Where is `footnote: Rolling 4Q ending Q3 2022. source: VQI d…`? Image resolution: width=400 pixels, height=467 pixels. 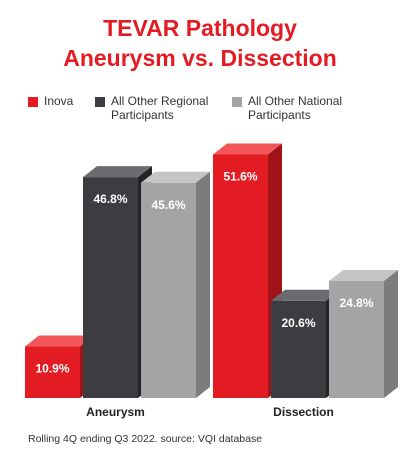
footnote: Rolling 4Q ending Q3 2022. source: VQI d… is located at coordinates (145, 439).